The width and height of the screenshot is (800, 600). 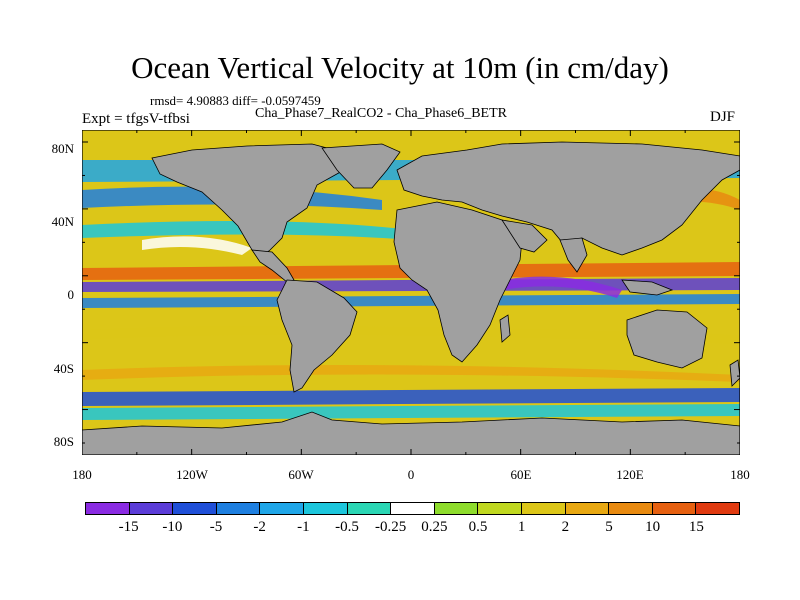 I want to click on colorbar-label: -5, so click(x=216, y=527).